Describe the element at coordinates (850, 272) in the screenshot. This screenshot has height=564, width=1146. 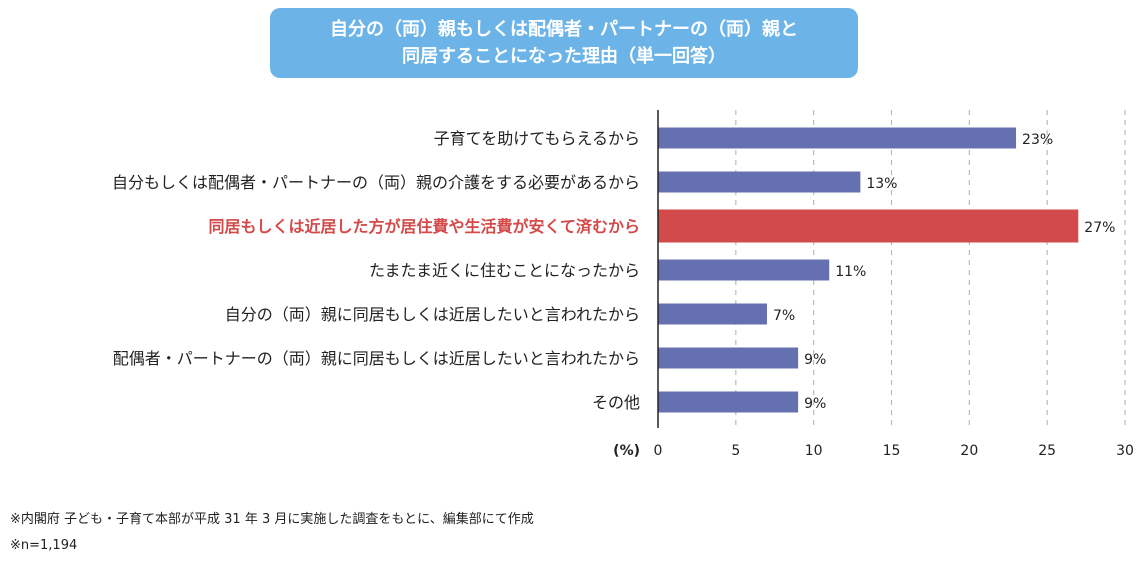
I see `value-label: 11%` at that location.